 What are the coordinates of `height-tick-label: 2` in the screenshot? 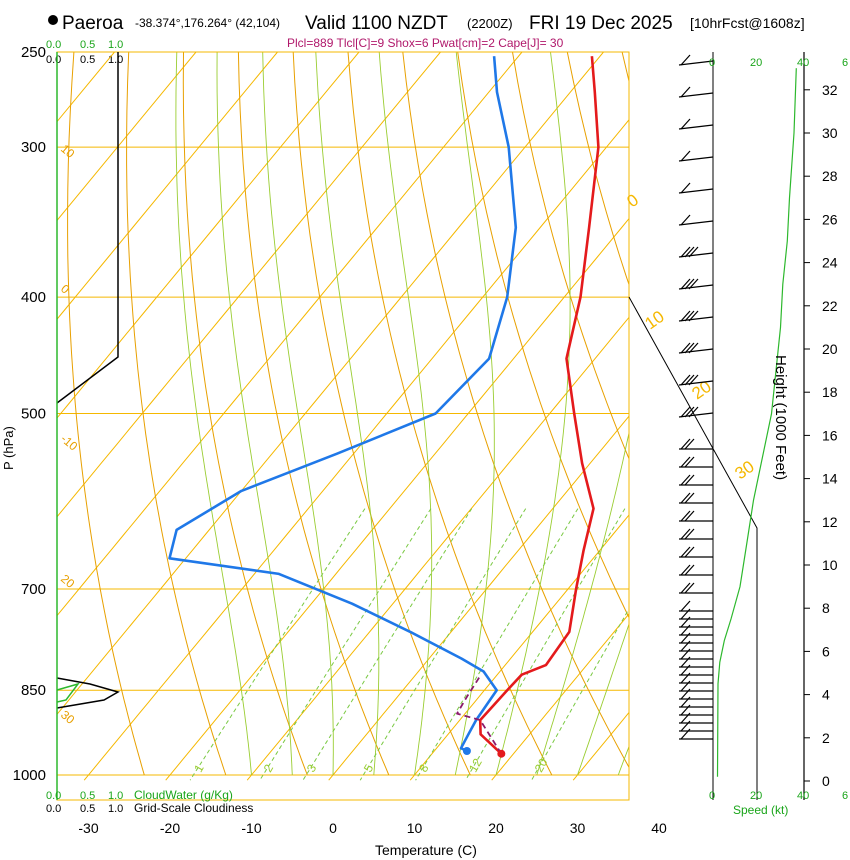 It's located at (826, 738).